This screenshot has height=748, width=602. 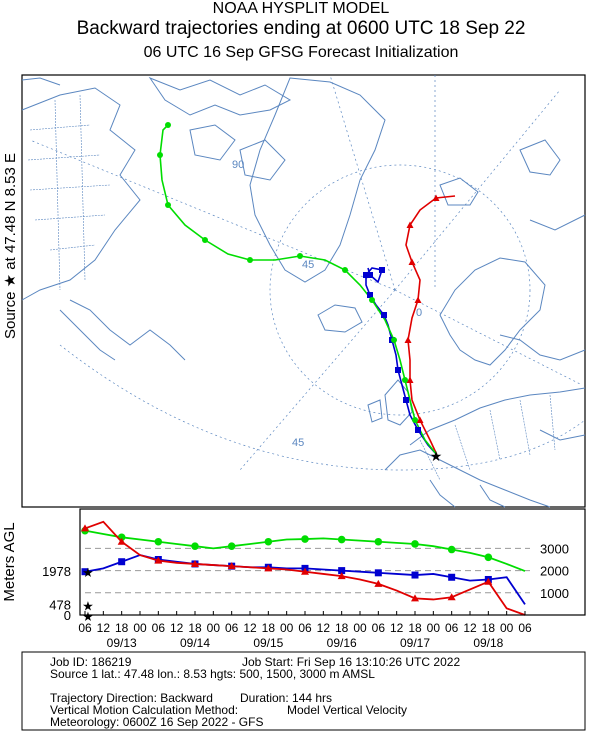 I want to click on title-line-1: NOAA HYSPLIT MODEL, so click(x=301, y=8).